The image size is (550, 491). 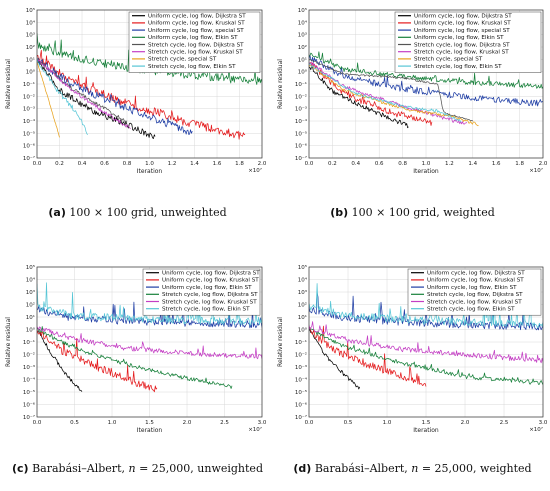 What do you see at coordinates (301, 380) in the screenshot?
I see `y-tick-label-d--4: 10⁻⁴` at bounding box center [301, 380].